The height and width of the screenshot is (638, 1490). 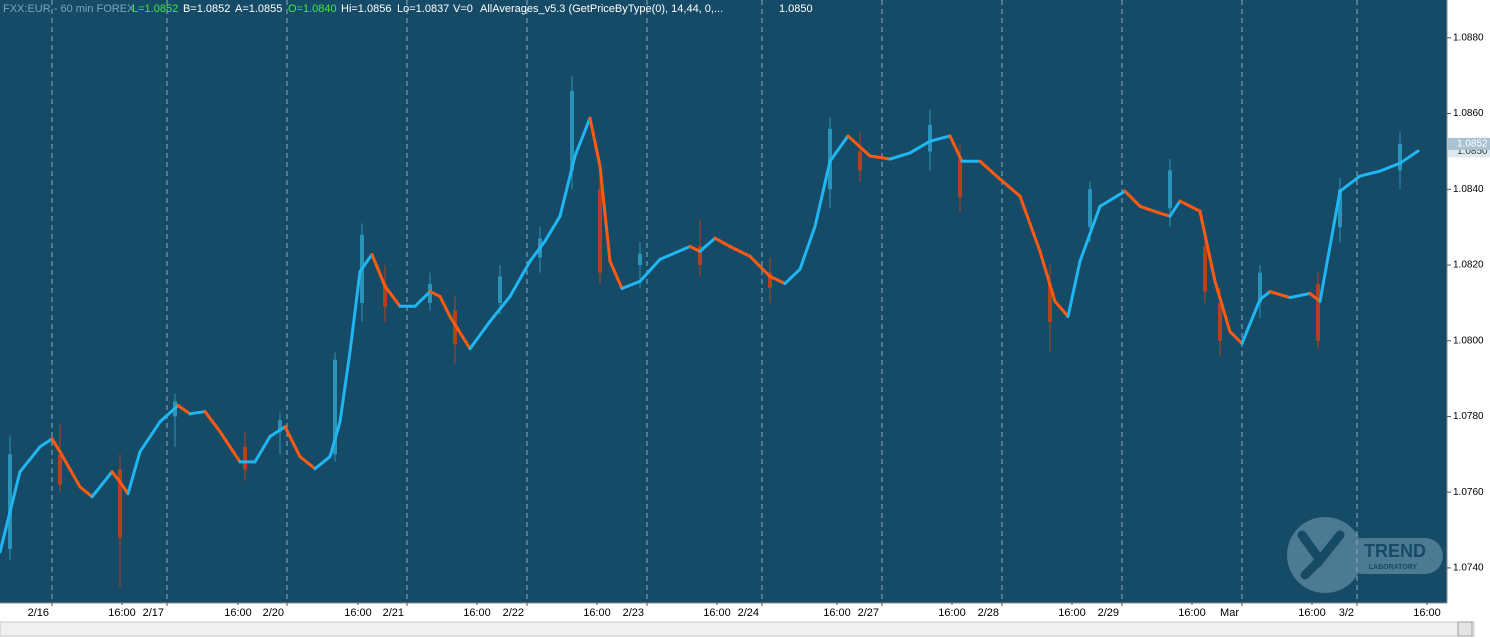 What do you see at coordinates (1321, 555) in the screenshot?
I see `watermark-icon` at bounding box center [1321, 555].